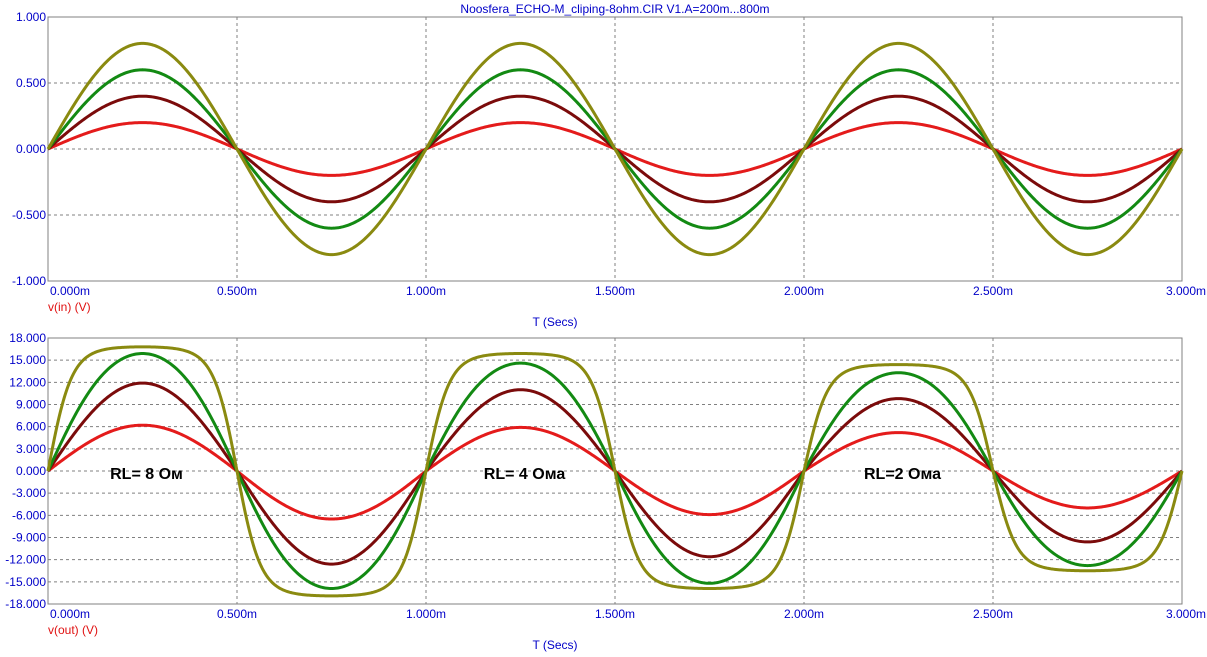  Describe the element at coordinates (29, 281) in the screenshot. I see `y-tick-label: -1.000` at that location.